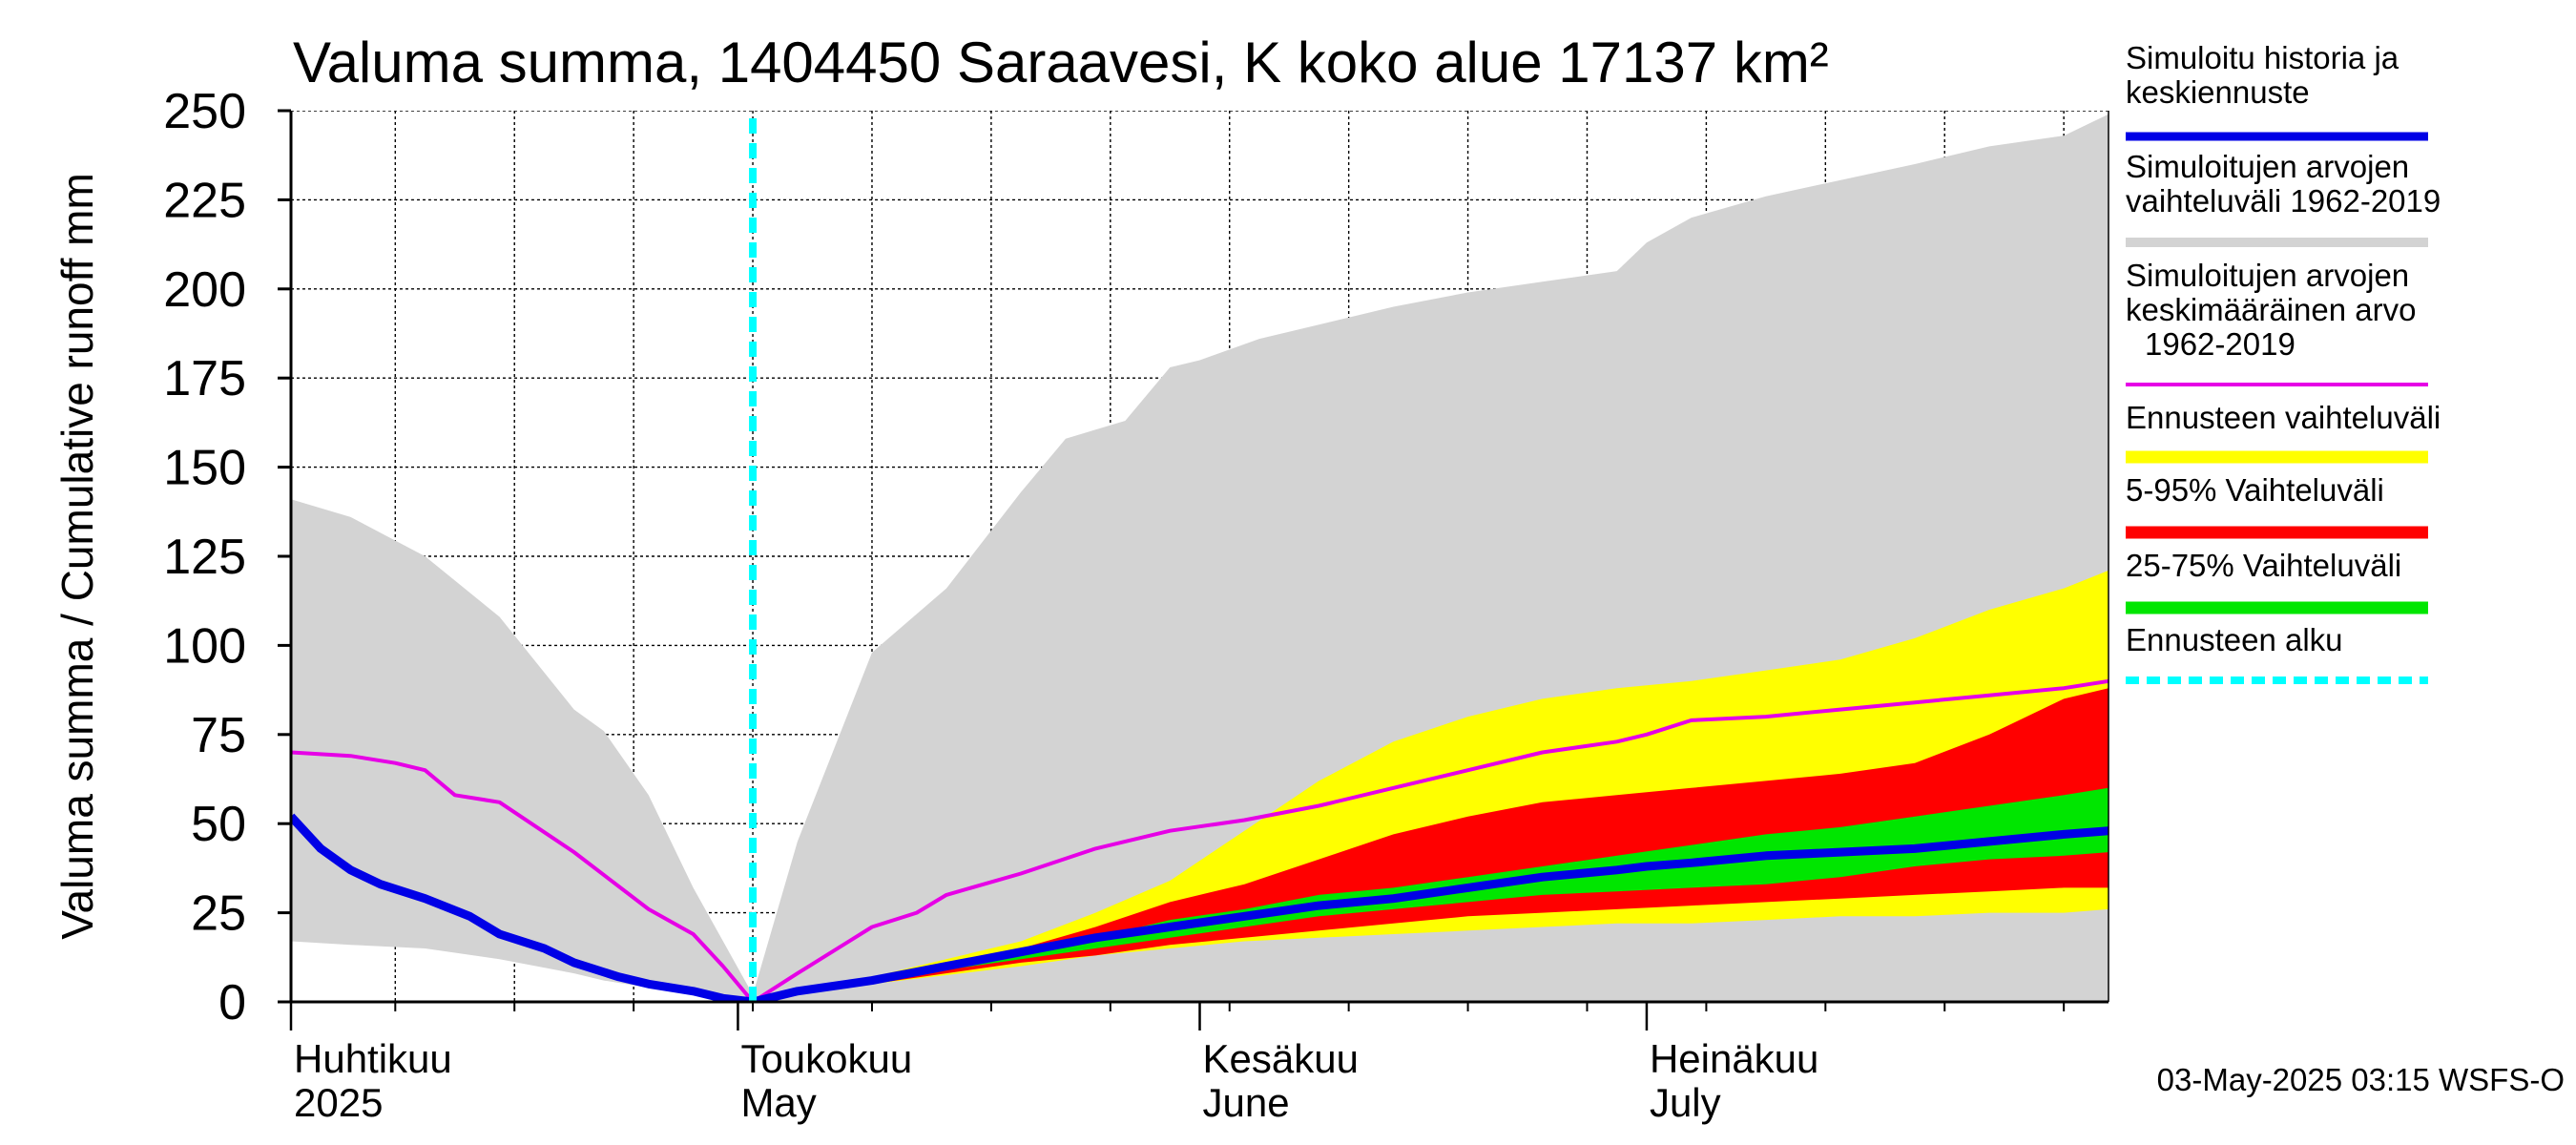 Image resolution: width=2576 pixels, height=1145 pixels. I want to click on legend-label: Ennusteen alku, so click(2234, 639).